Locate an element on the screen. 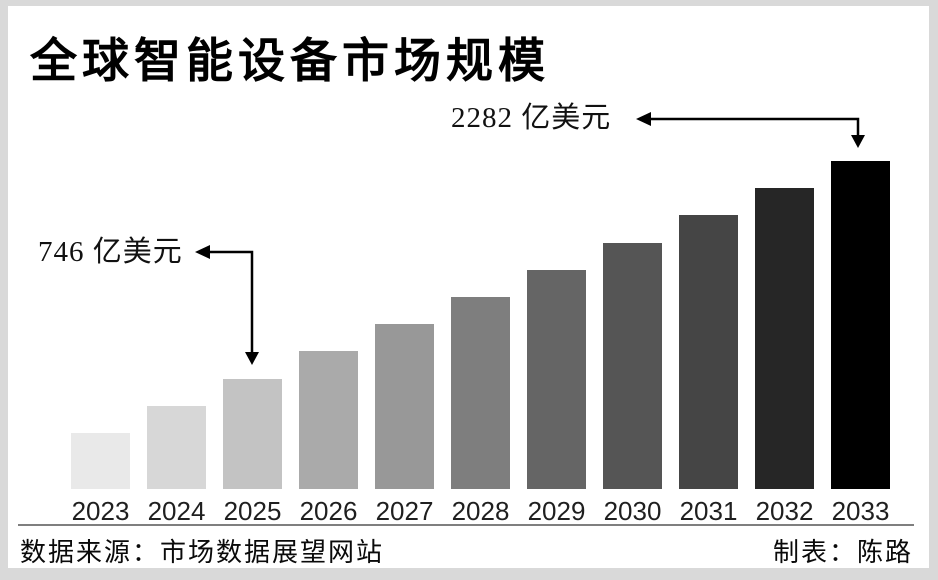 The height and width of the screenshot is (580, 938). bar-cell-2033: 2033 is located at coordinates (860, 343).